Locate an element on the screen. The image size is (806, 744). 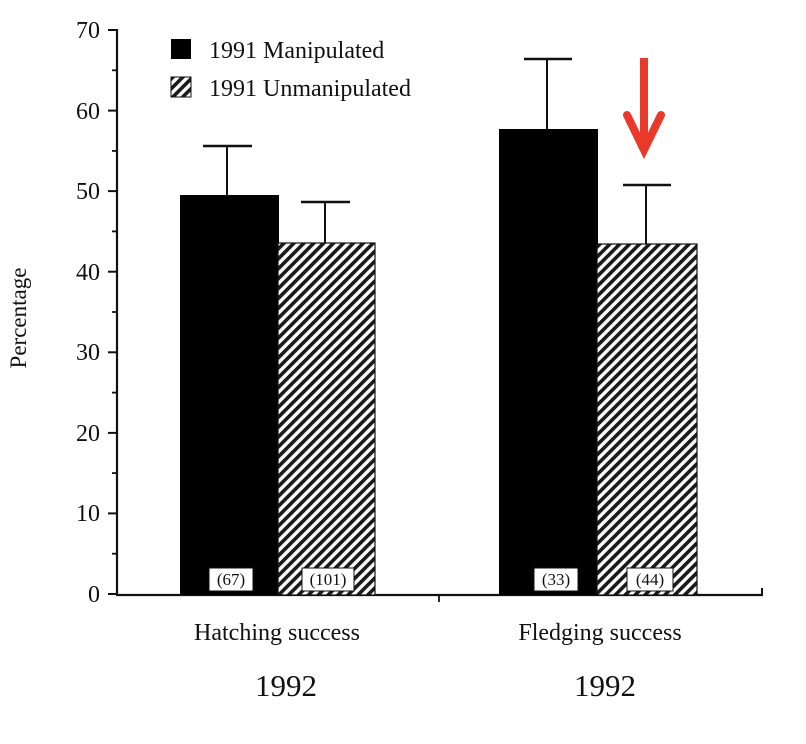
y-axis-title: Percentage is located at coordinates (18, 318).